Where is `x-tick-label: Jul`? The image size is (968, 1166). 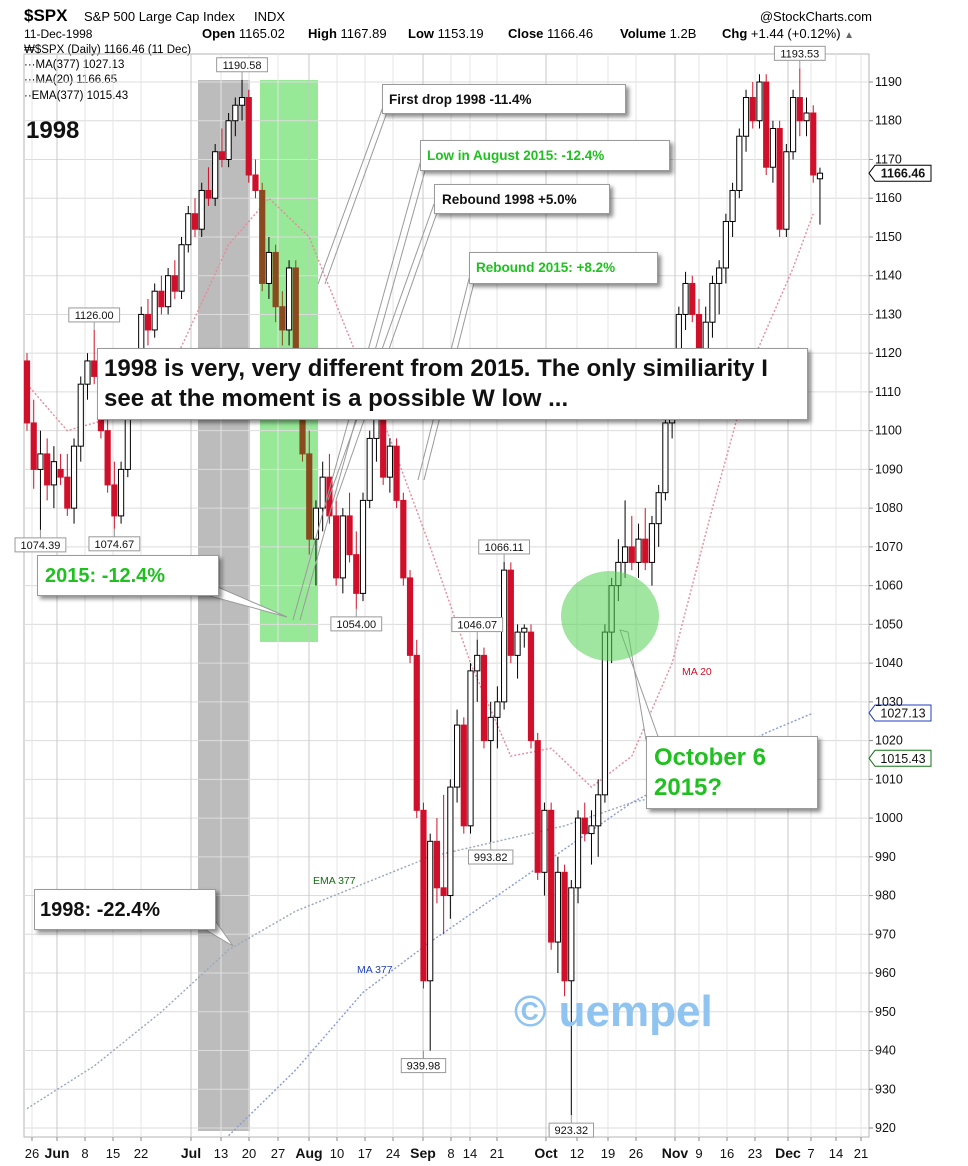
x-tick-label: Jul is located at coordinates (191, 1153).